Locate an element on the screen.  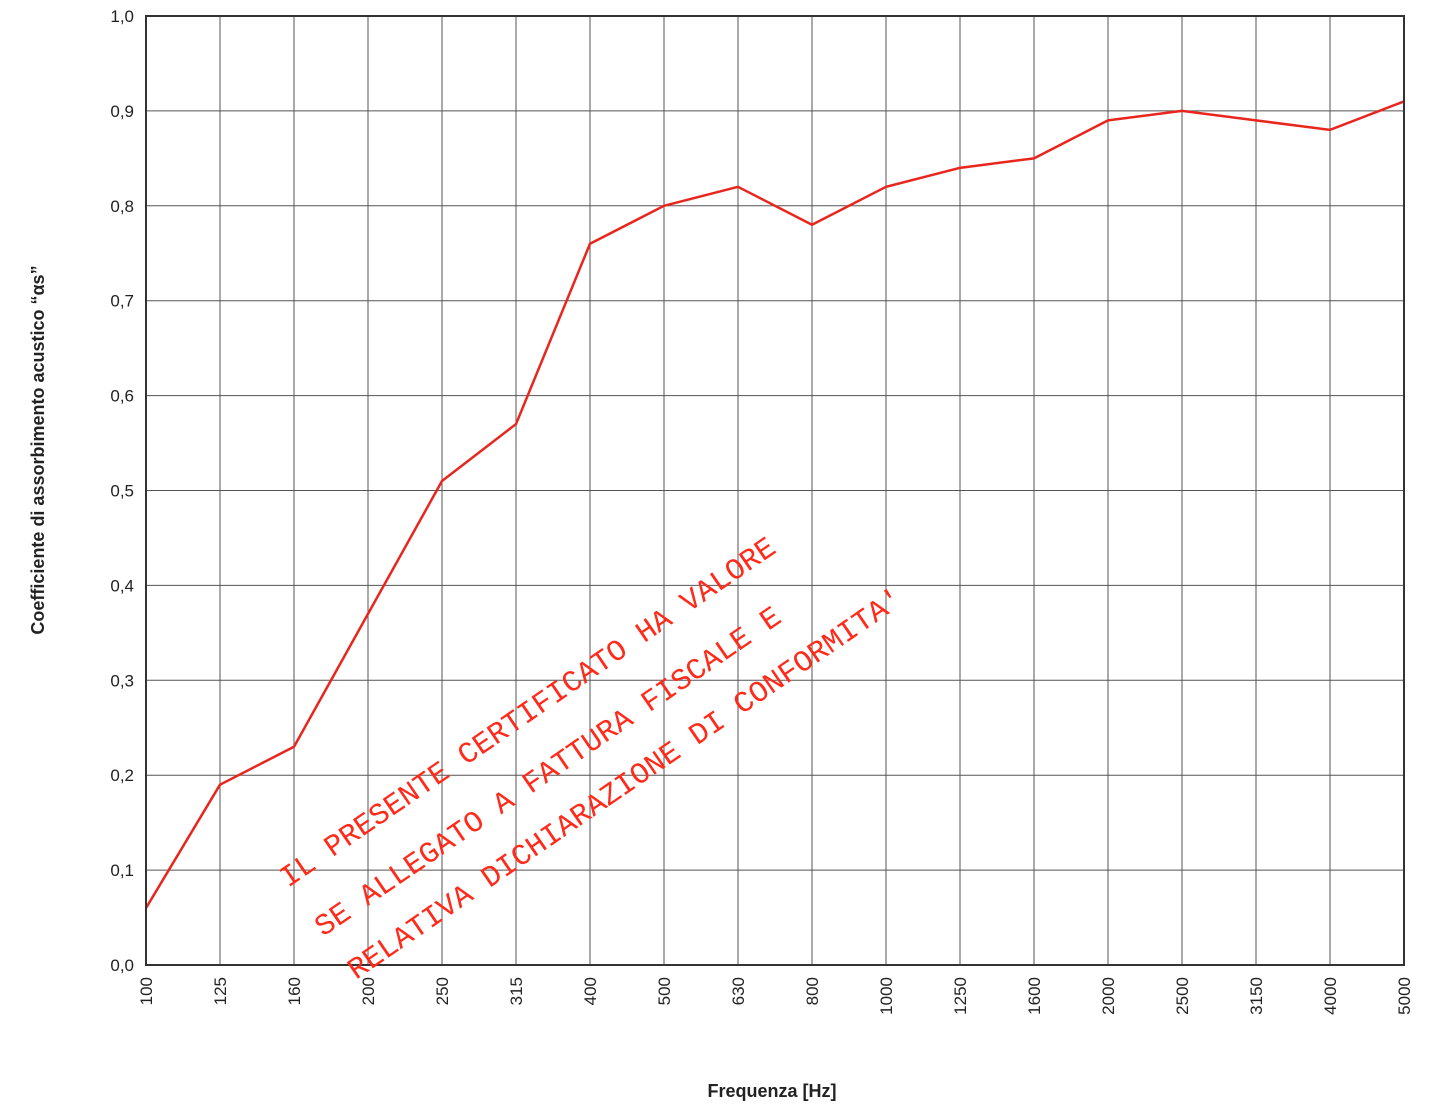
x-tick-label: 315 is located at coordinates (516, 991).